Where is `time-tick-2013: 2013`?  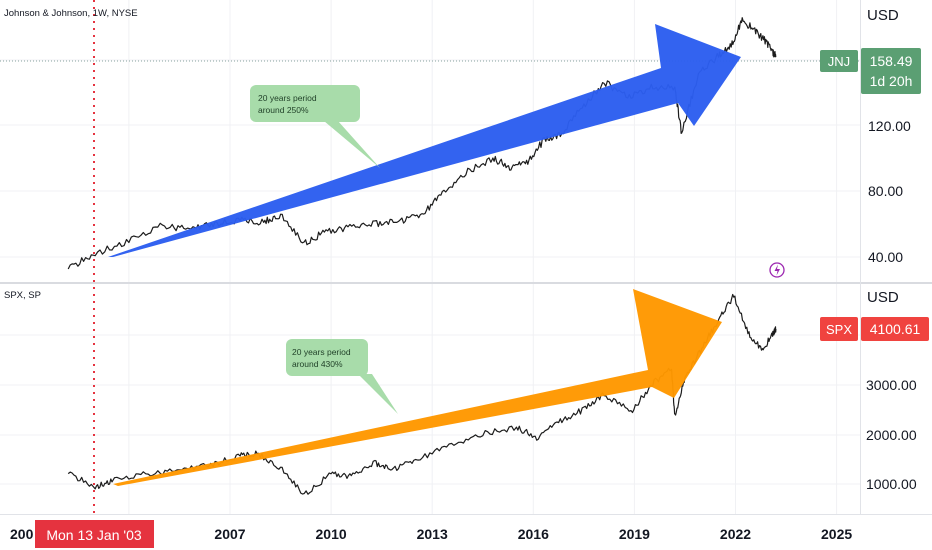 time-tick-2013: 2013 is located at coordinates (432, 534).